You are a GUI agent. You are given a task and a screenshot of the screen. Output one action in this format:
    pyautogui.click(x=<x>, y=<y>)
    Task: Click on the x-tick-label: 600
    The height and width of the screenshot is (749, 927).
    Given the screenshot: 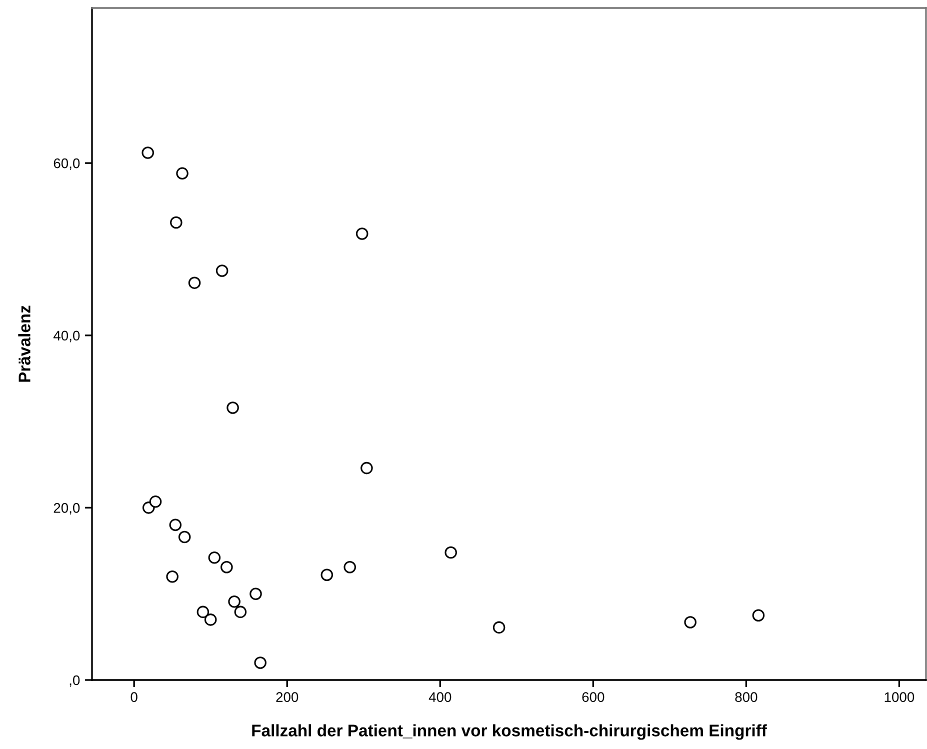 What is the action you would take?
    pyautogui.click(x=593, y=697)
    